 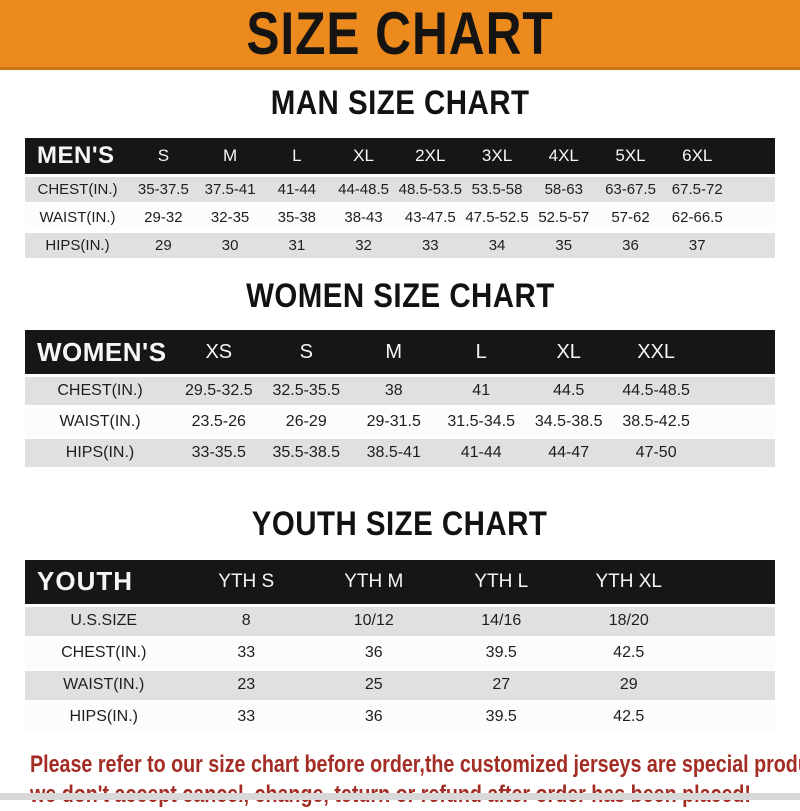 What do you see at coordinates (697, 245) in the screenshot?
I see `value-cell: 37` at bounding box center [697, 245].